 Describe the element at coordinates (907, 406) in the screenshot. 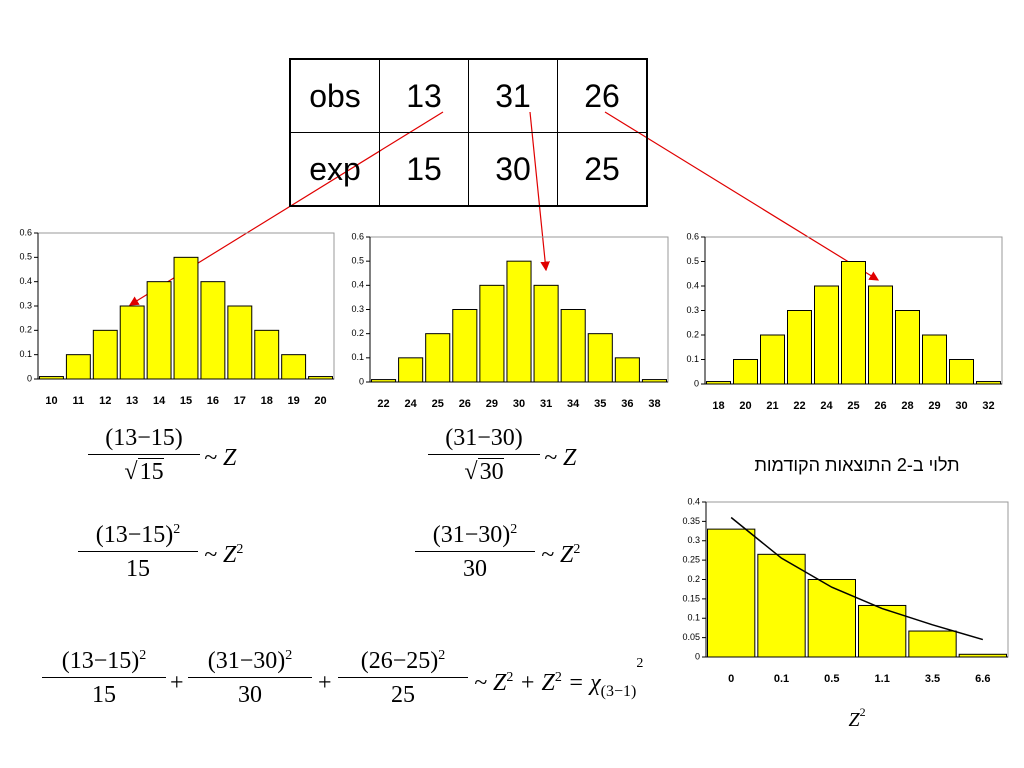

I see `x-tick-label: 28` at that location.